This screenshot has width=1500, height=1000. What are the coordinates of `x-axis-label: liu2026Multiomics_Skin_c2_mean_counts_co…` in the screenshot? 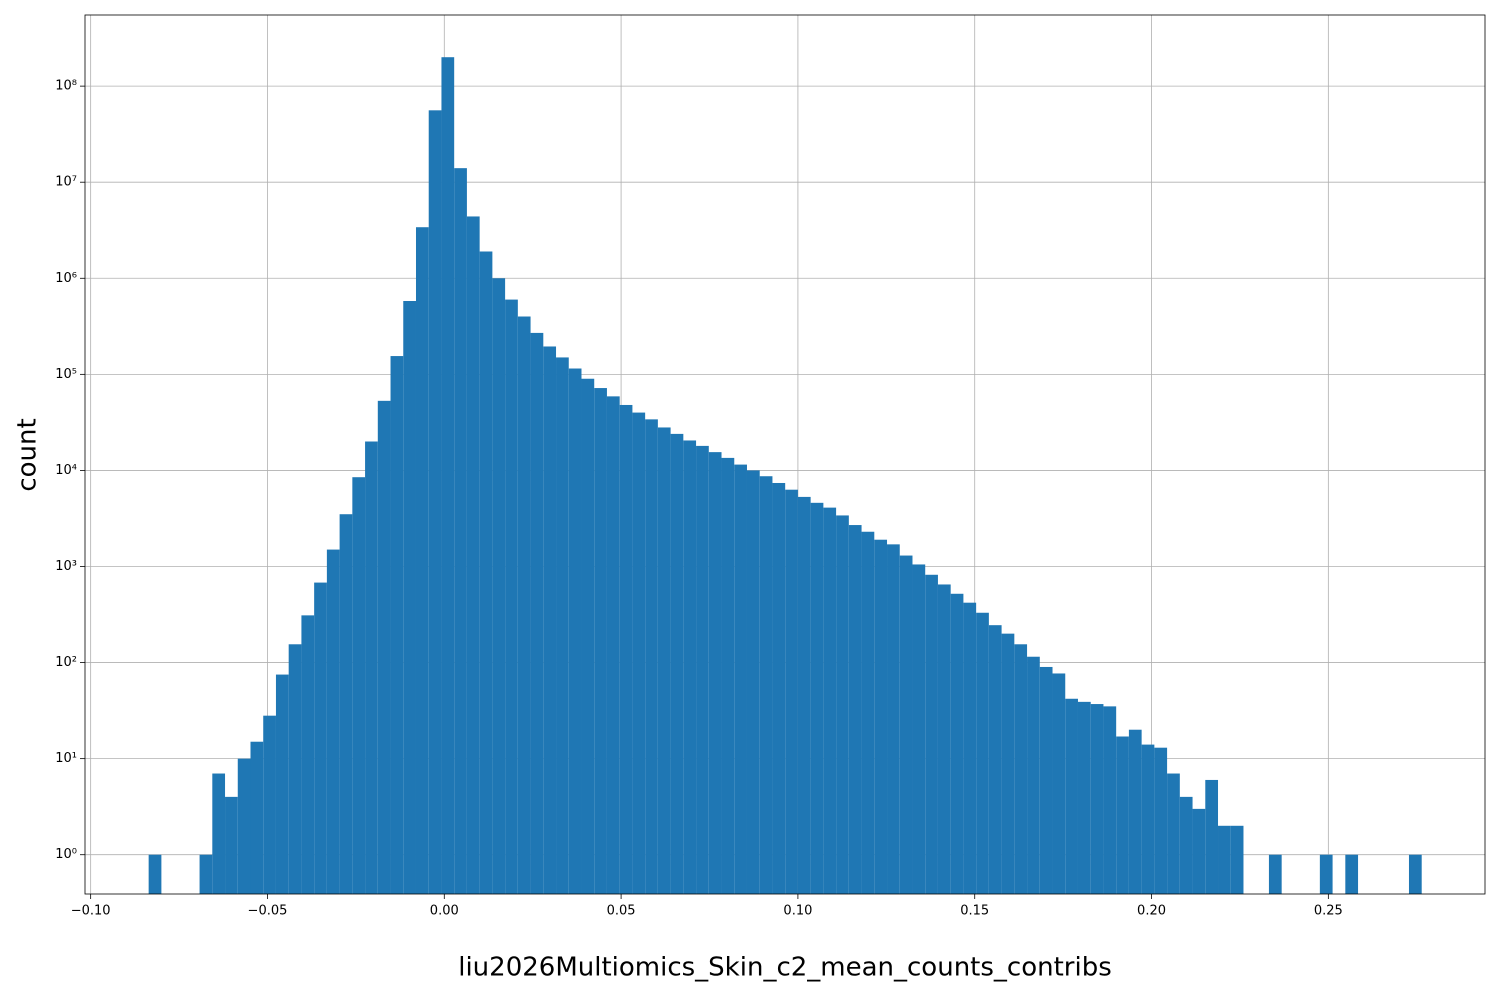 It's located at (785, 968).